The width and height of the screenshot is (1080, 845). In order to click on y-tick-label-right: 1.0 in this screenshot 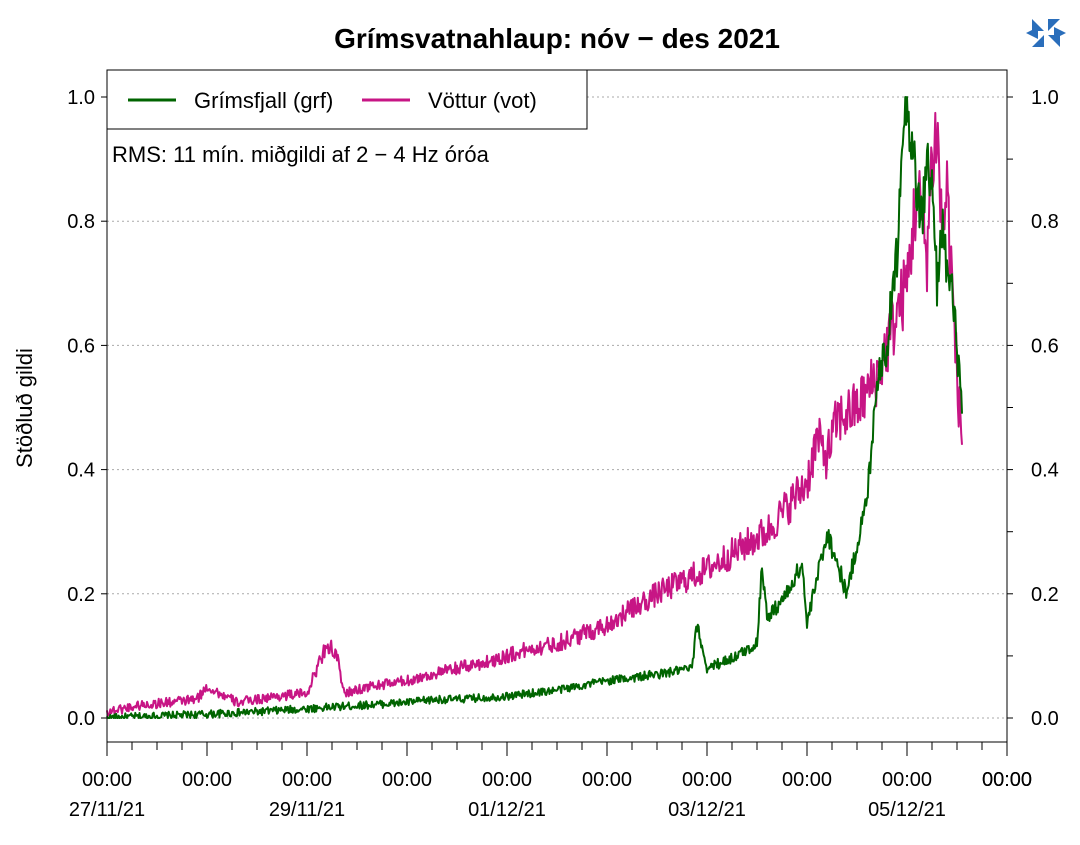, I will do `click(1045, 98)`.